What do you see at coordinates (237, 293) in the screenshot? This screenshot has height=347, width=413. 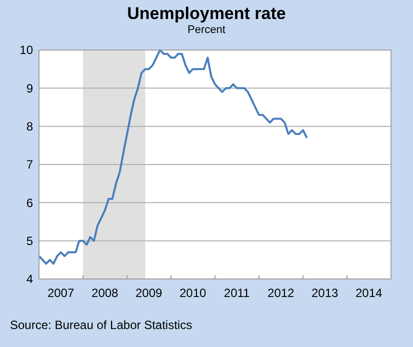 I see `x-tick-label: 2011` at bounding box center [237, 293].